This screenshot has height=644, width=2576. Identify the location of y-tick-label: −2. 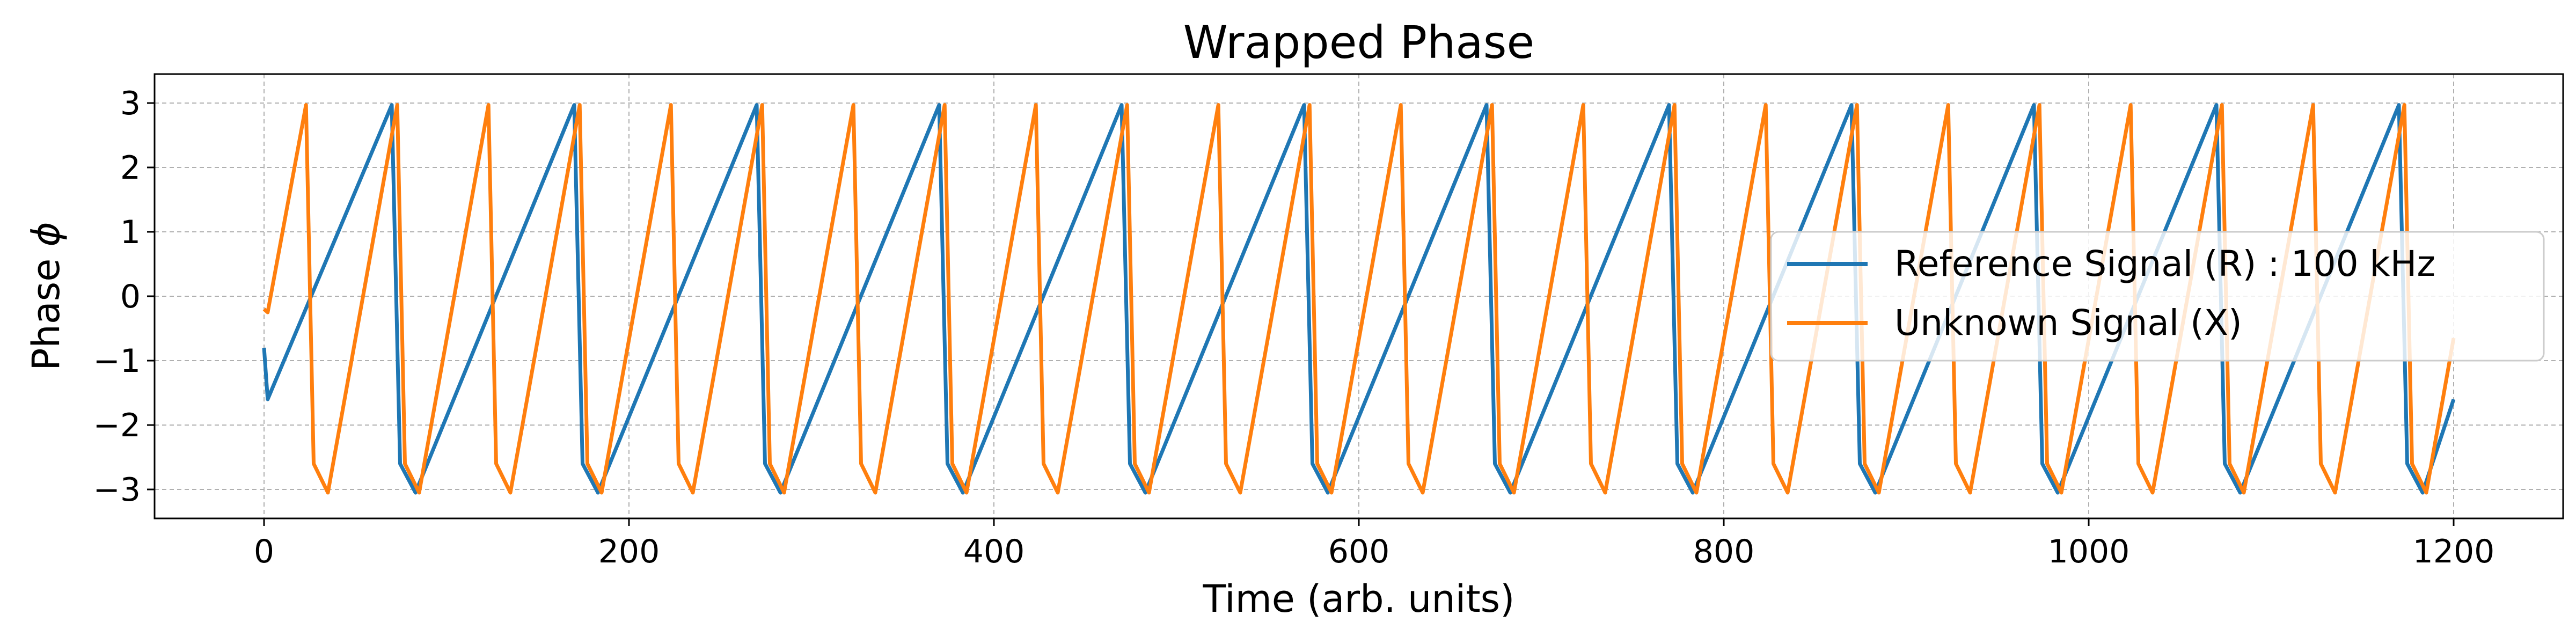
(117, 425).